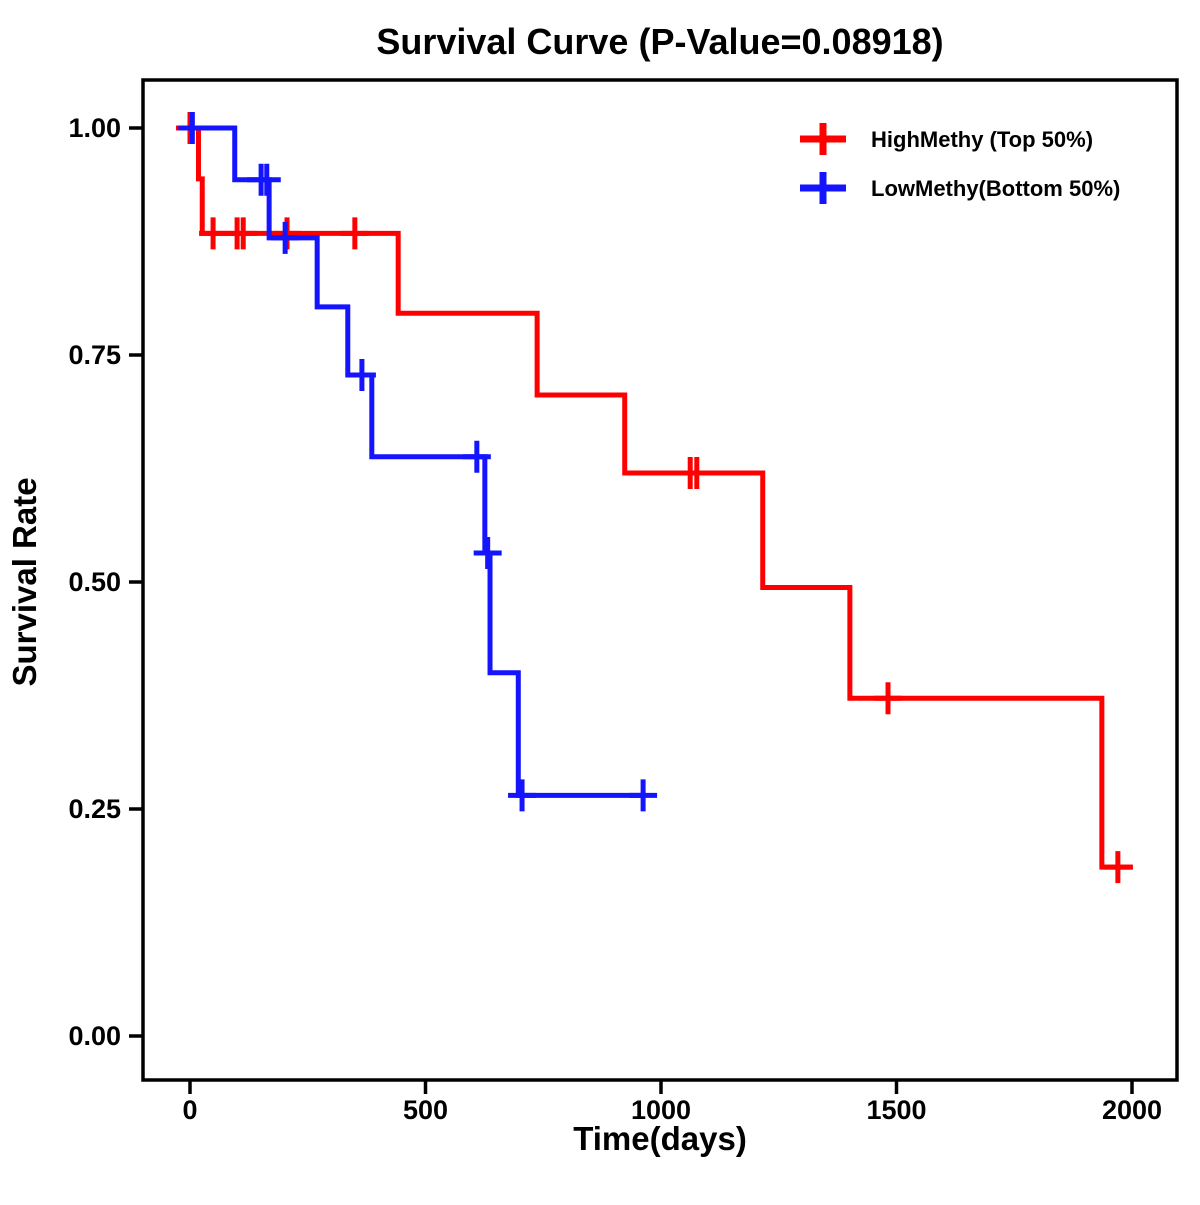  Describe the element at coordinates (1132, 1110) in the screenshot. I see `x-tick-label: 2000` at that location.